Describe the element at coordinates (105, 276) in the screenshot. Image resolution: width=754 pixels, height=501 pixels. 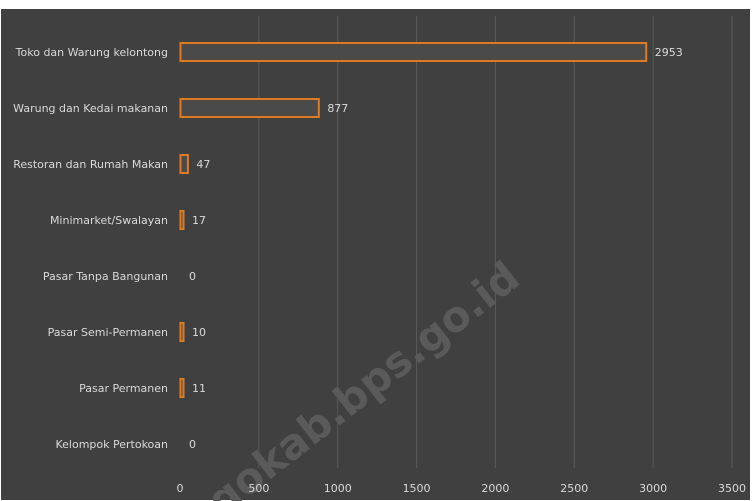
I see `category-label: Pasar Tanpa Bangunan` at that location.